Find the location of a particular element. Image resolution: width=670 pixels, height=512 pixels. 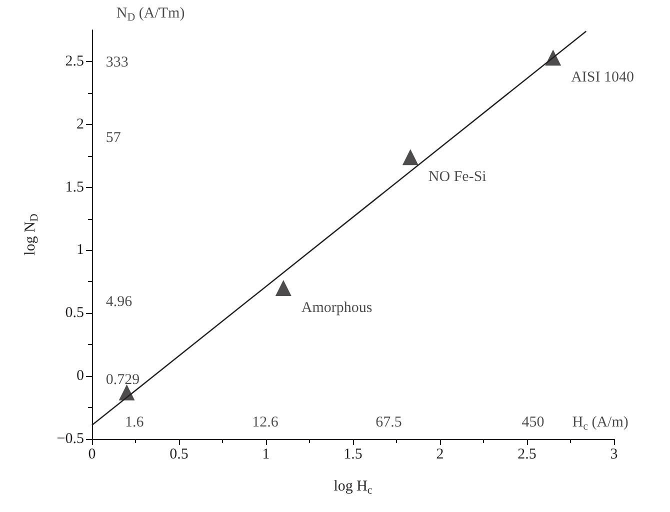

annotation: 4.96 is located at coordinates (119, 302).